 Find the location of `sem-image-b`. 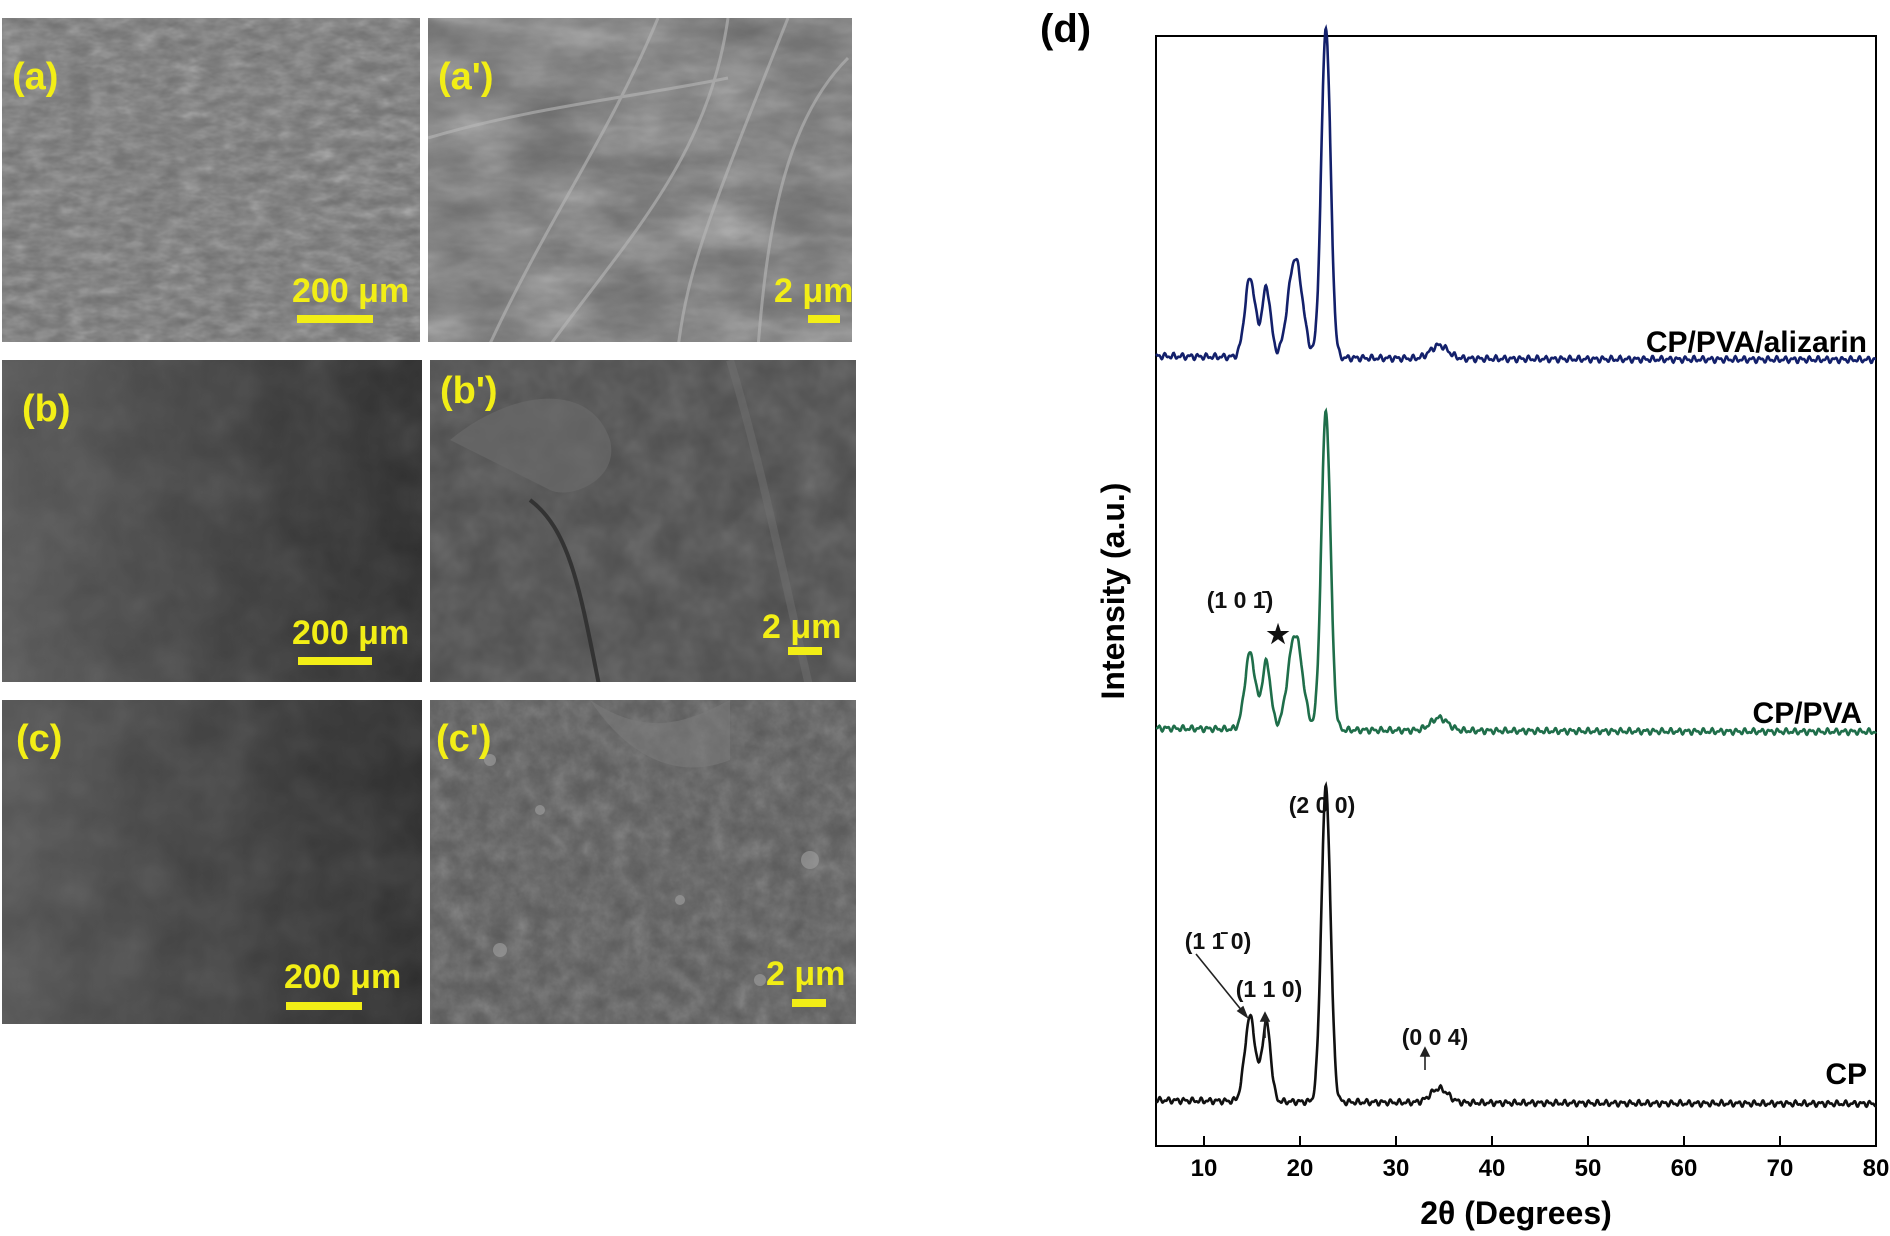

sem-image-b is located at coordinates (212, 521).